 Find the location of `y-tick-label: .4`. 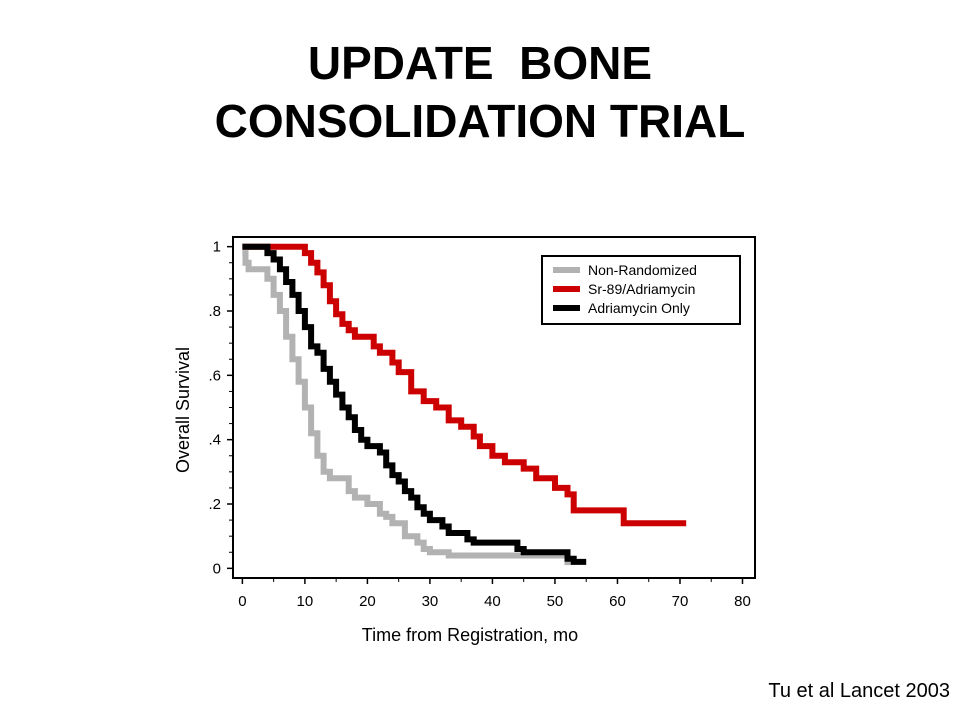

y-tick-label: .4 is located at coordinates (214, 440).